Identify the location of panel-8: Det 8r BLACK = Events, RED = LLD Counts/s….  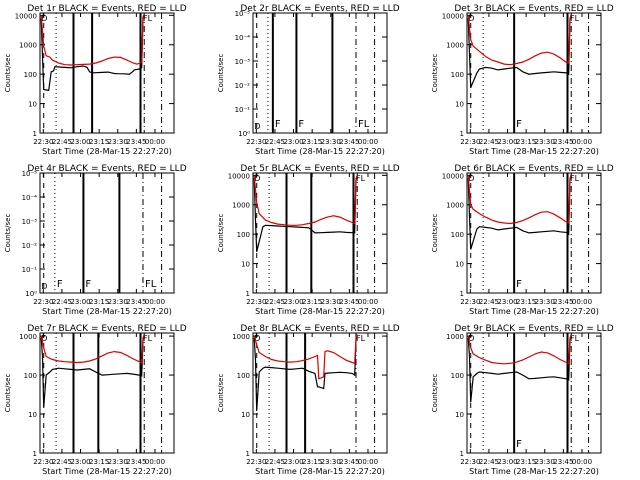
(308, 400).